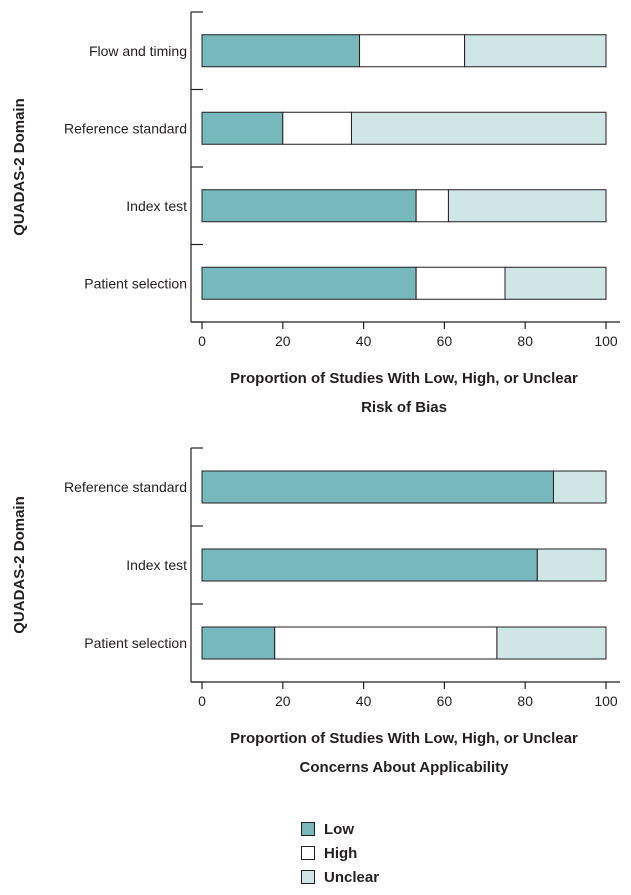  I want to click on legend-item-high: High, so click(340, 853).